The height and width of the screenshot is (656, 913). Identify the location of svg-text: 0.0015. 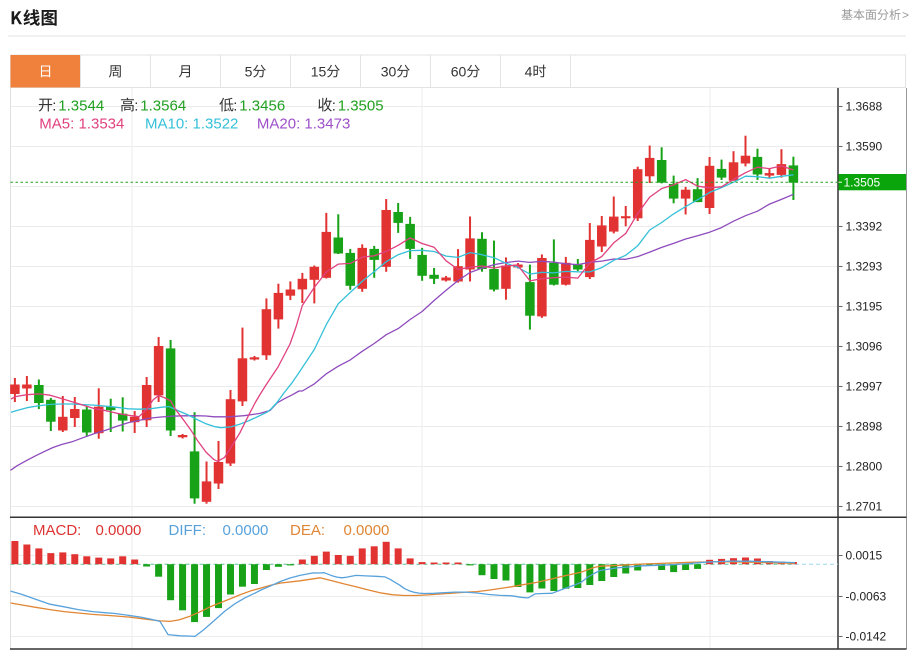
(864, 556).